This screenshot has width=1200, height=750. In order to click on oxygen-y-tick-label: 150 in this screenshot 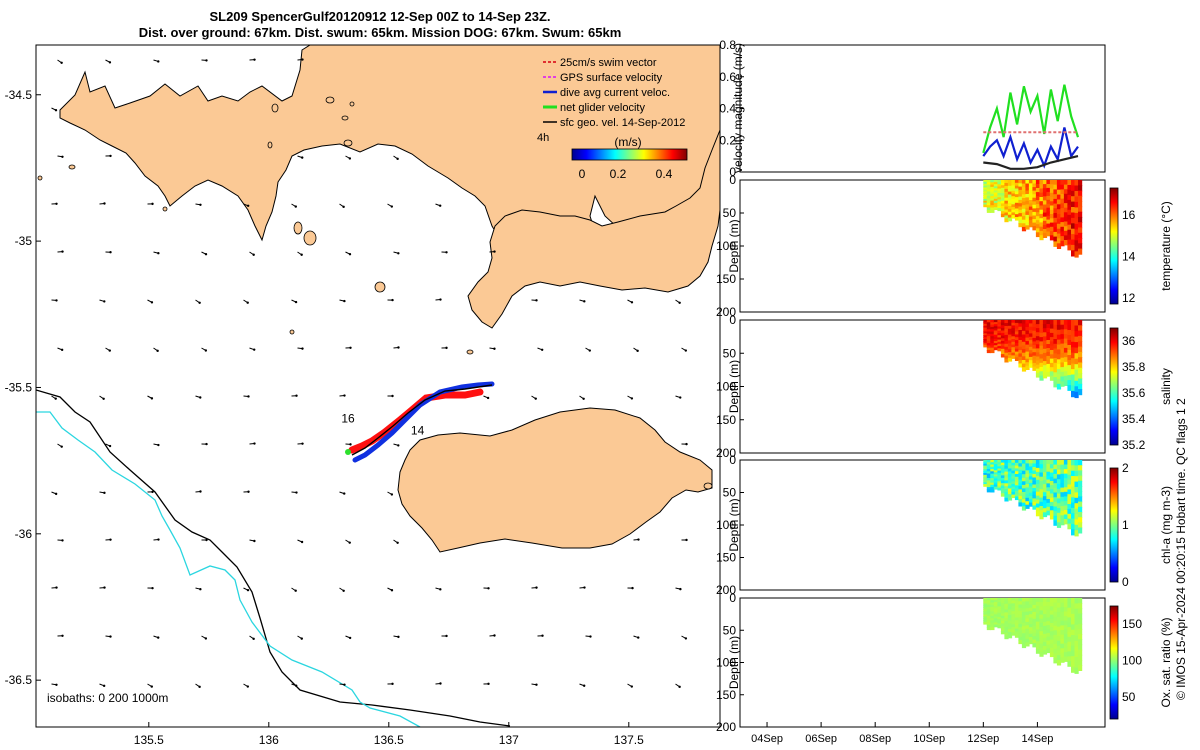, I will do `click(726, 695)`.